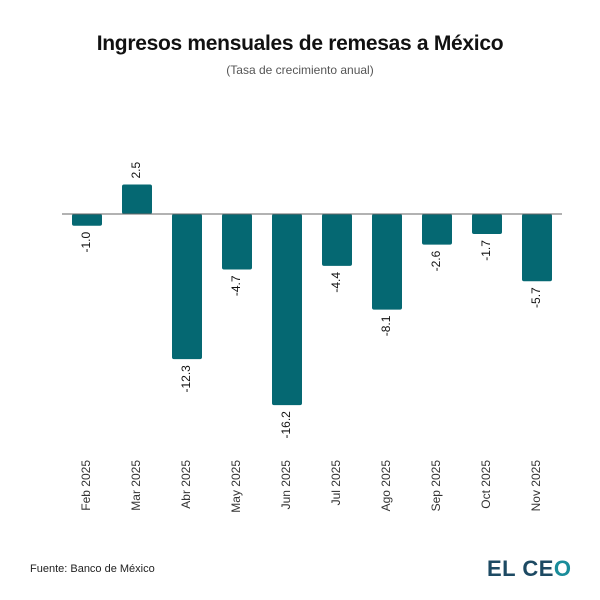  I want to click on data-label: -4.7, so click(236, 285).